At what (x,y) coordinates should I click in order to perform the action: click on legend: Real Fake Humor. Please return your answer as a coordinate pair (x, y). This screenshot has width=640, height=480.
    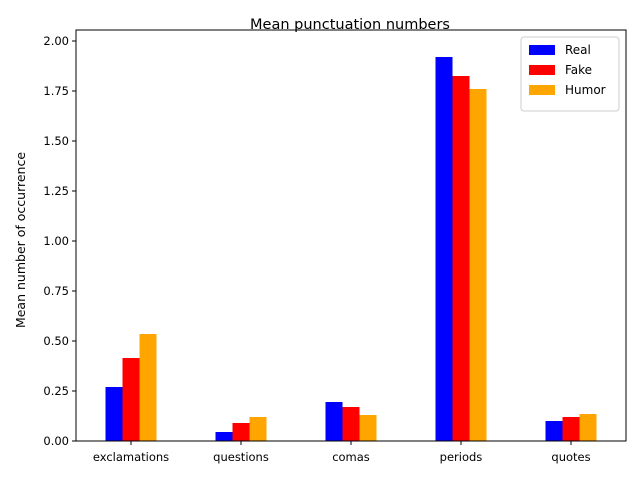
    Looking at the image, I should click on (570, 74).